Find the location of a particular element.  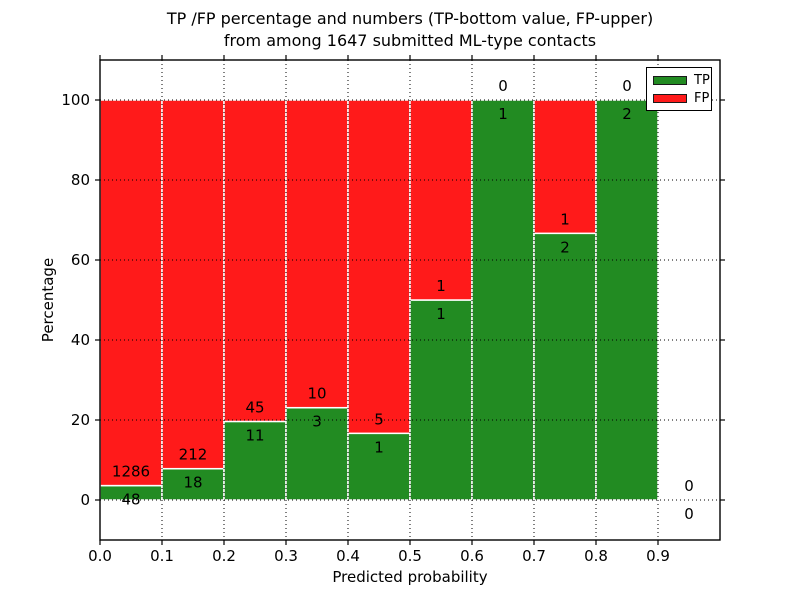

tp-count-label-5: 1 is located at coordinates (441, 314).